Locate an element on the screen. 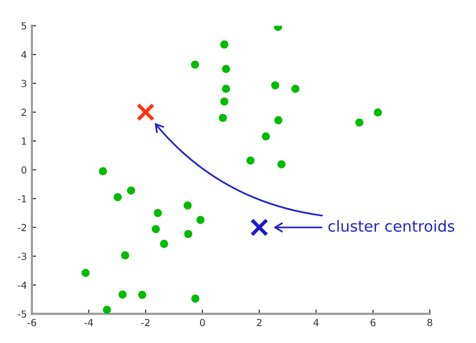  x-tick-label: -4 is located at coordinates (89, 322).